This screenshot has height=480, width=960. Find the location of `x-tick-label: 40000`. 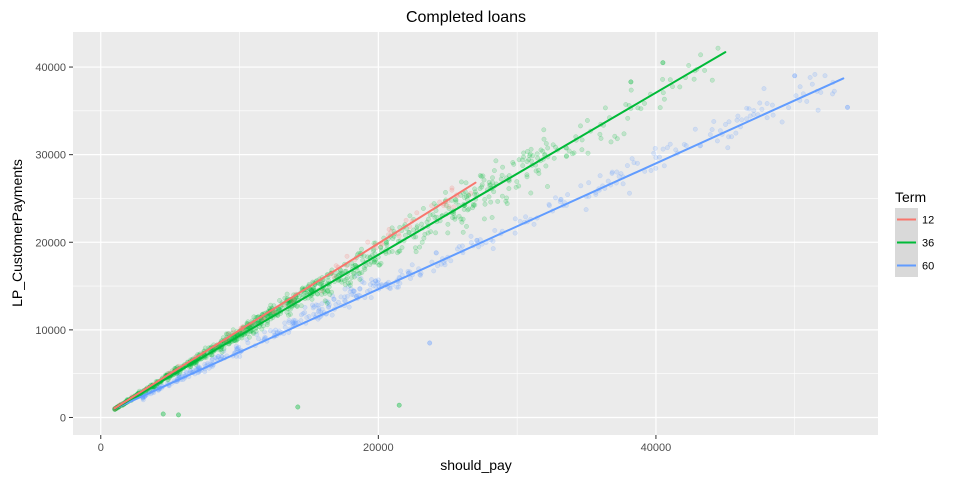

x-tick-label: 40000 is located at coordinates (656, 448).